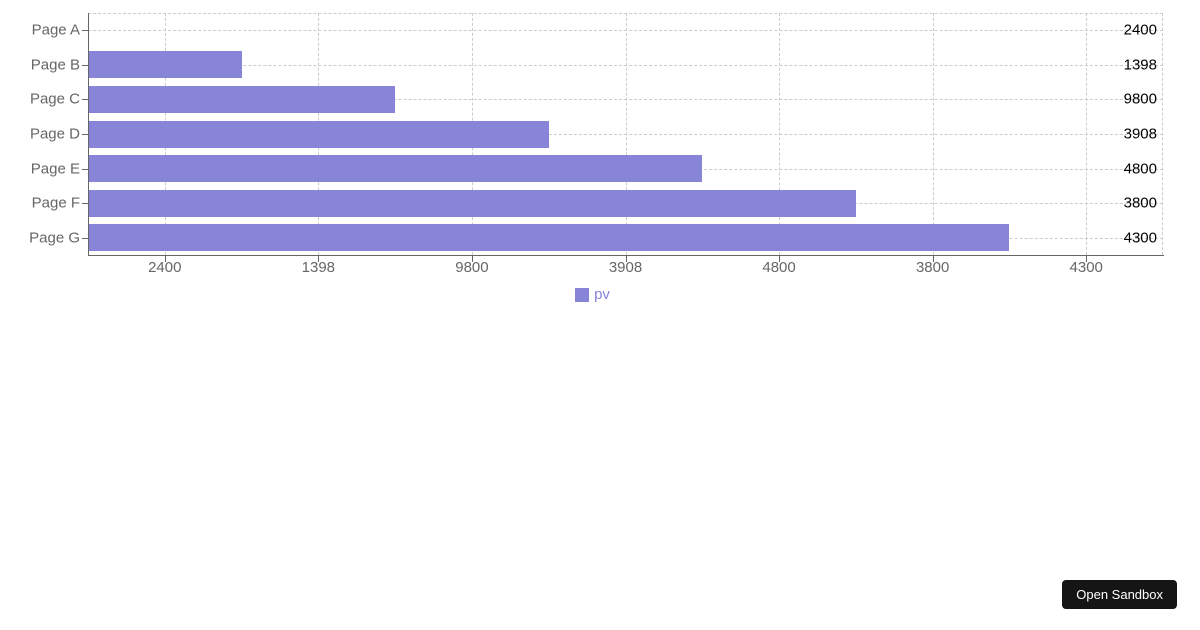 This screenshot has width=1200, height=630. Describe the element at coordinates (472, 267) in the screenshot. I see `x-axis-tick-label: 9800` at that location.